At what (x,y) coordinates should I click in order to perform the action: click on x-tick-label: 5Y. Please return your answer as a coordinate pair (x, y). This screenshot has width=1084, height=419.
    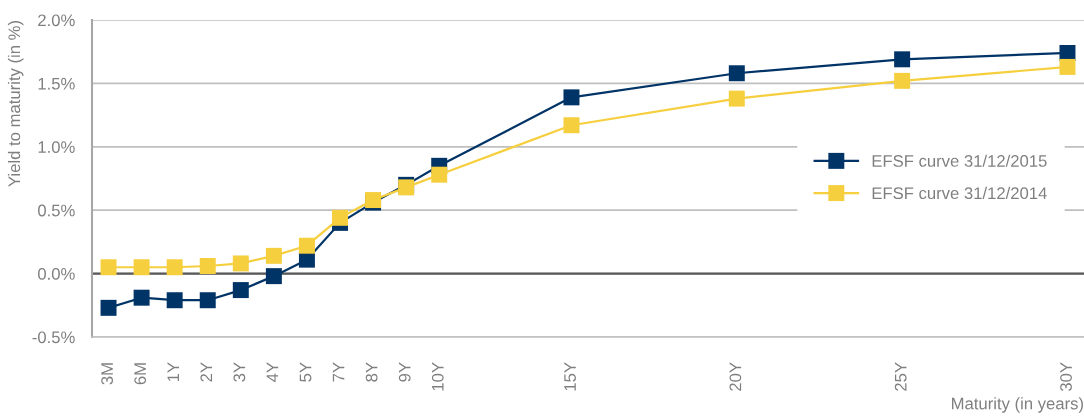
    Looking at the image, I should click on (305, 372).